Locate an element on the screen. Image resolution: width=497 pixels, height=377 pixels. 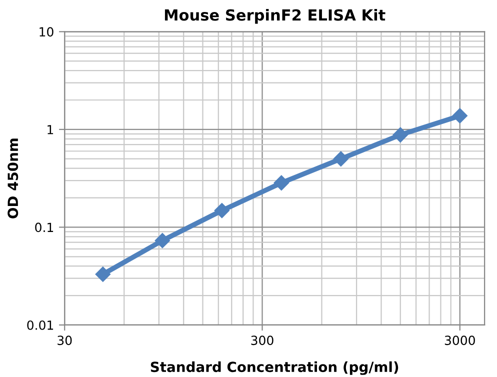
y-tick-label: 0.01 is located at coordinates (40, 325).